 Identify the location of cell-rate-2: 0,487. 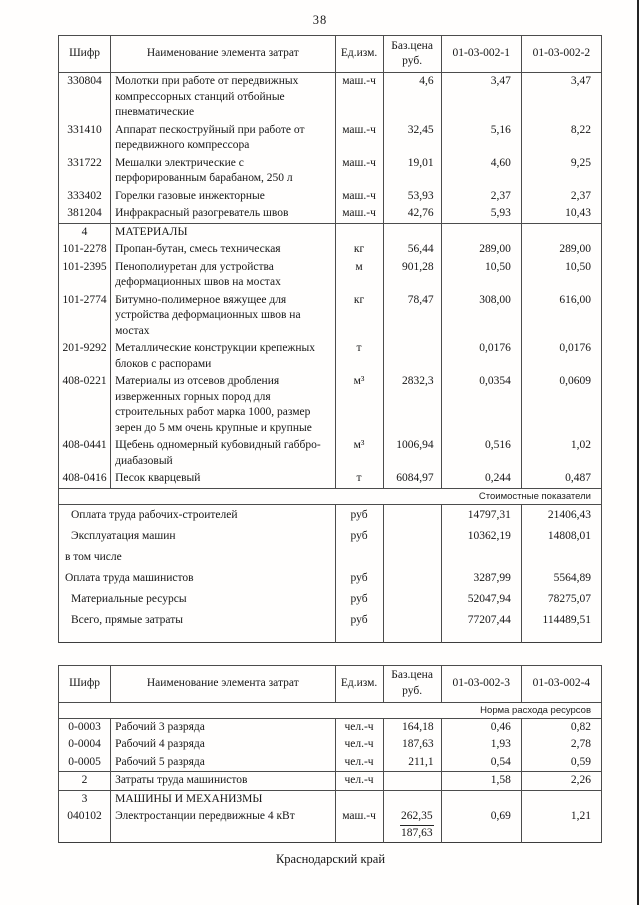
(561, 479).